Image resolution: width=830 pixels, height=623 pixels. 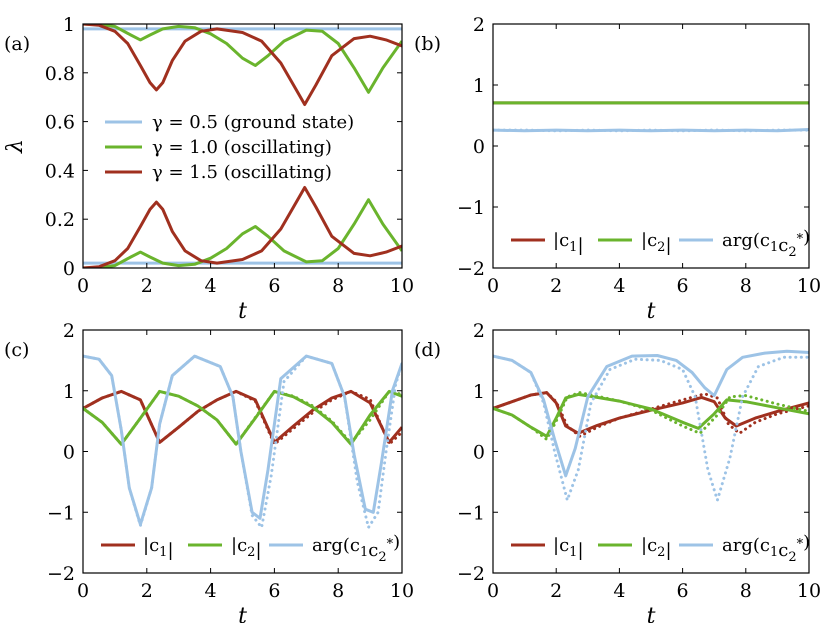 What do you see at coordinates (427, 350) in the screenshot?
I see `panel-label: (d)` at bounding box center [427, 350].